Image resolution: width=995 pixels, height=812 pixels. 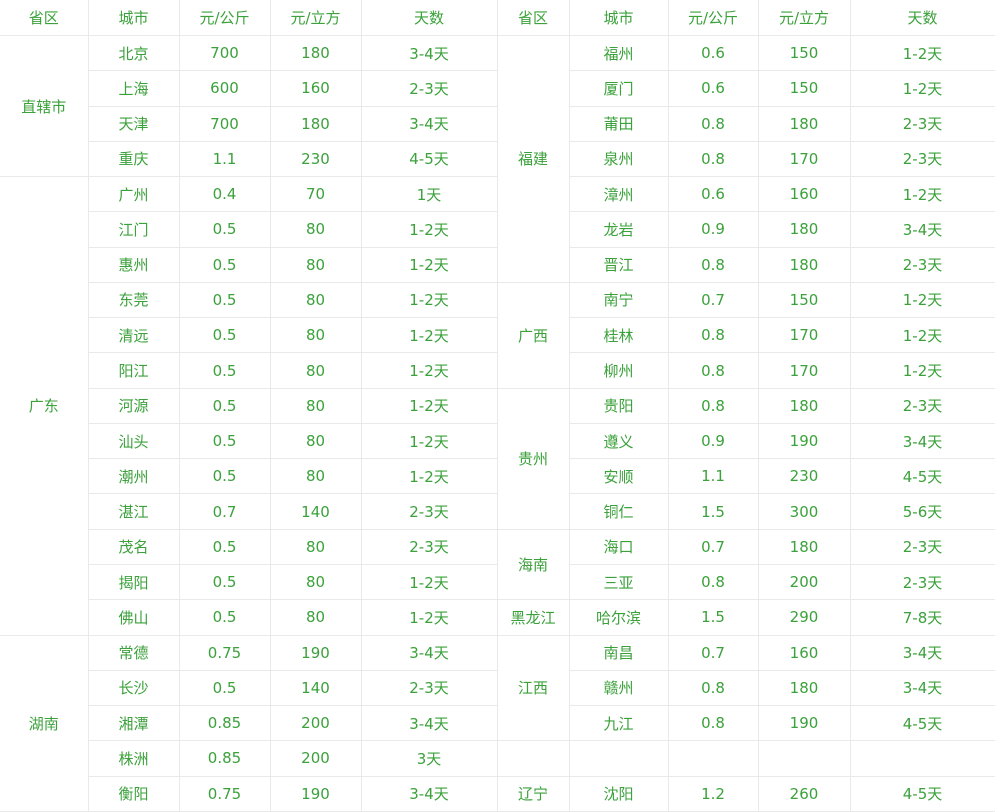 What do you see at coordinates (316, 18) in the screenshot?
I see `header-price-per-cbm-left: 元/立方` at bounding box center [316, 18].